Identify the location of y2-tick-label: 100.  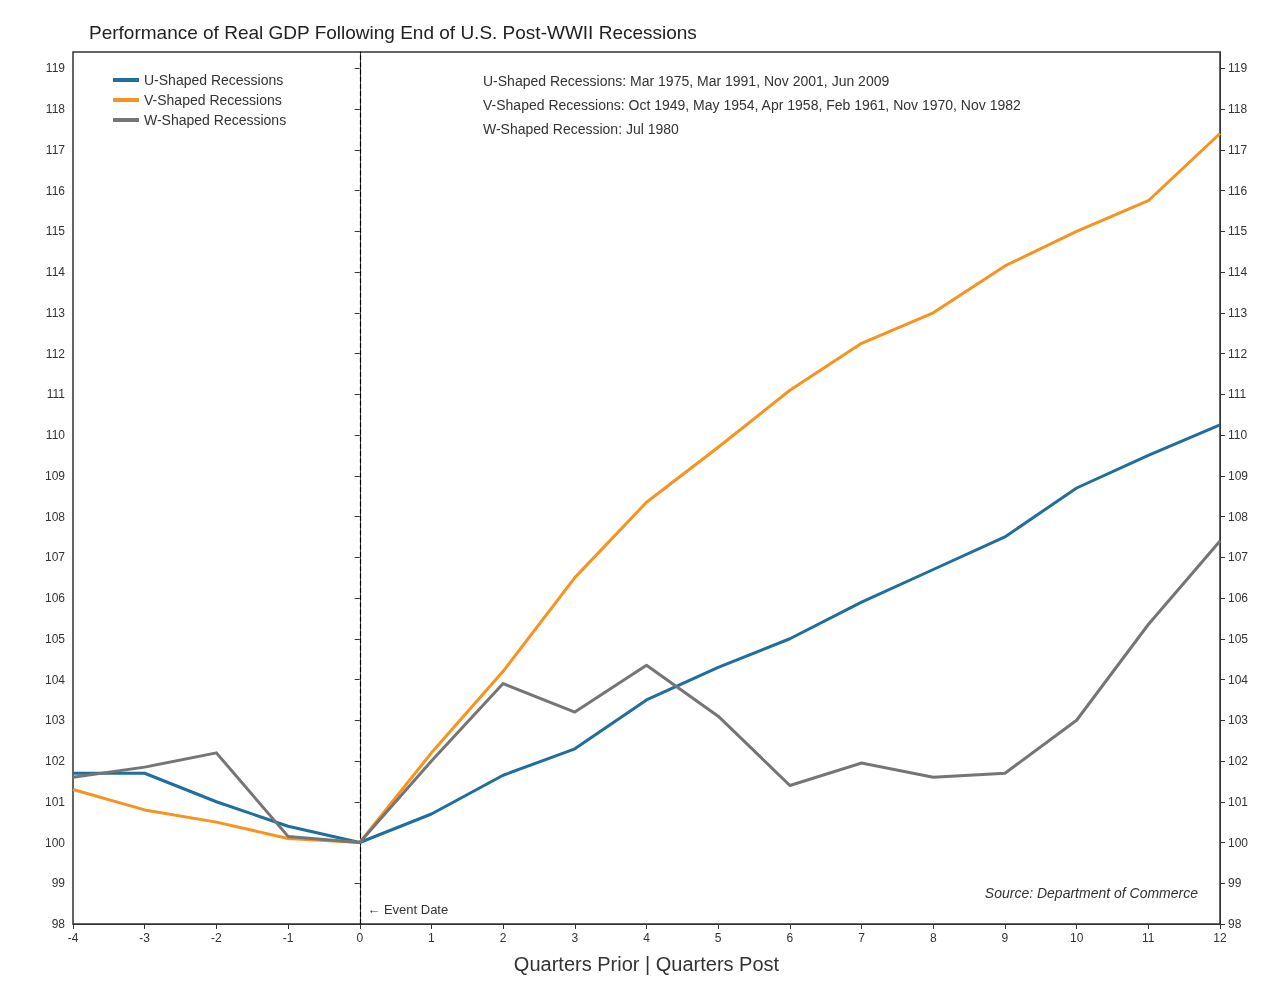
(1238, 842).